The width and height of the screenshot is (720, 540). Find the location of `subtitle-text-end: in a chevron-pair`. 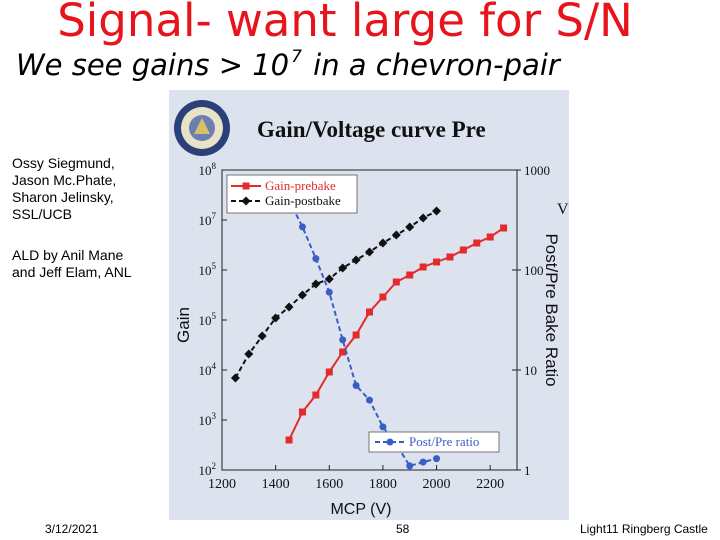

subtitle-text-end: in a chevron-pair is located at coordinates (431, 65).